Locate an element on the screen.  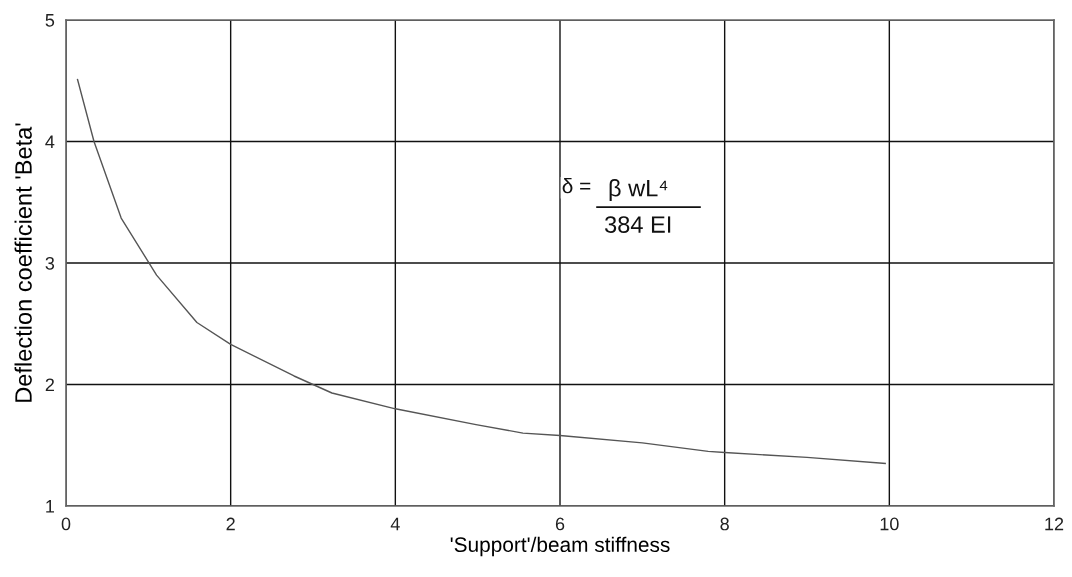
x-tick-label: 8 is located at coordinates (724, 524).